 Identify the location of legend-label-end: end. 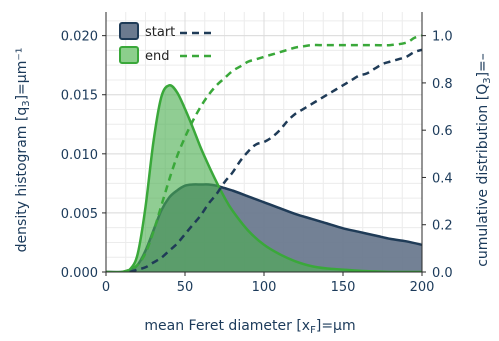
(157, 56).